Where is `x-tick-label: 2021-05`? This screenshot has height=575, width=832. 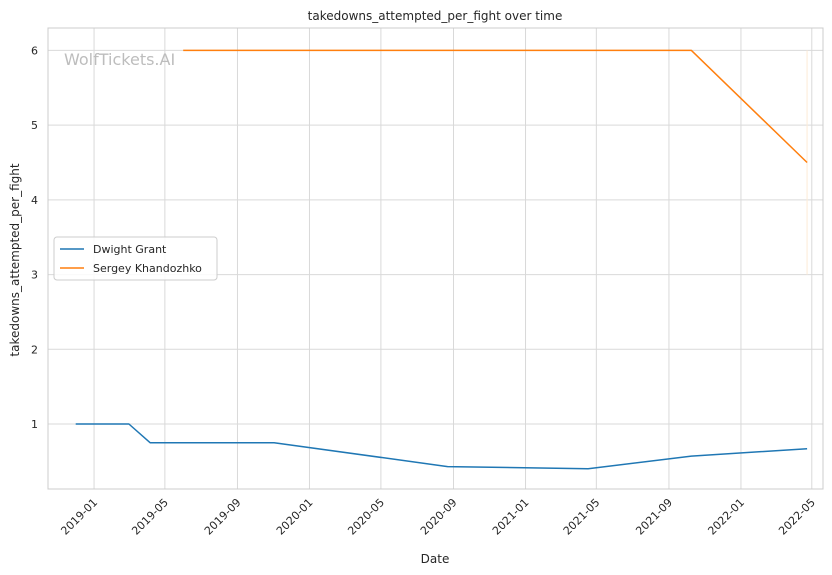
x-tick-label: 2021-05 is located at coordinates (582, 517).